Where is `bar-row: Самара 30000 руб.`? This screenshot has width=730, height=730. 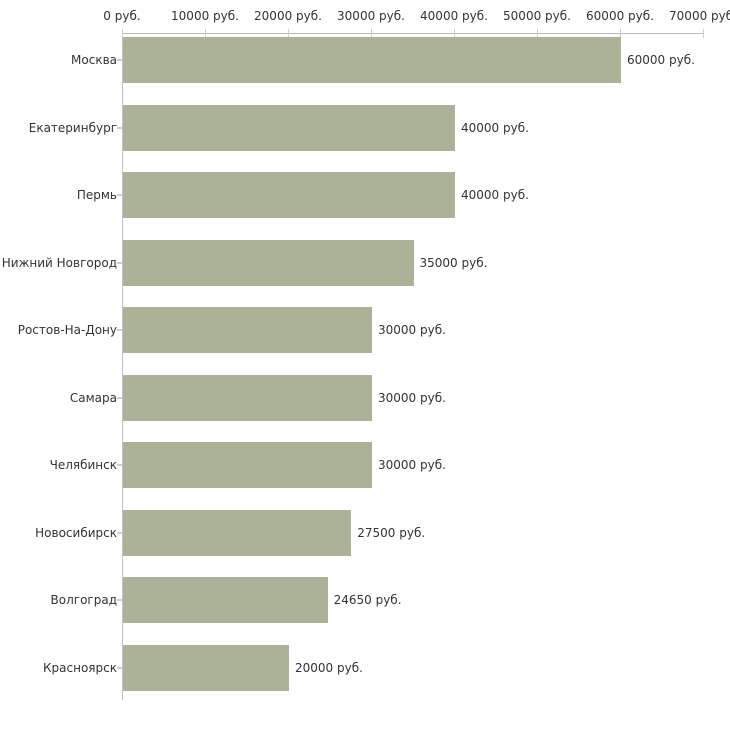
bar-row: Самара 30000 руб. is located at coordinates (365, 397).